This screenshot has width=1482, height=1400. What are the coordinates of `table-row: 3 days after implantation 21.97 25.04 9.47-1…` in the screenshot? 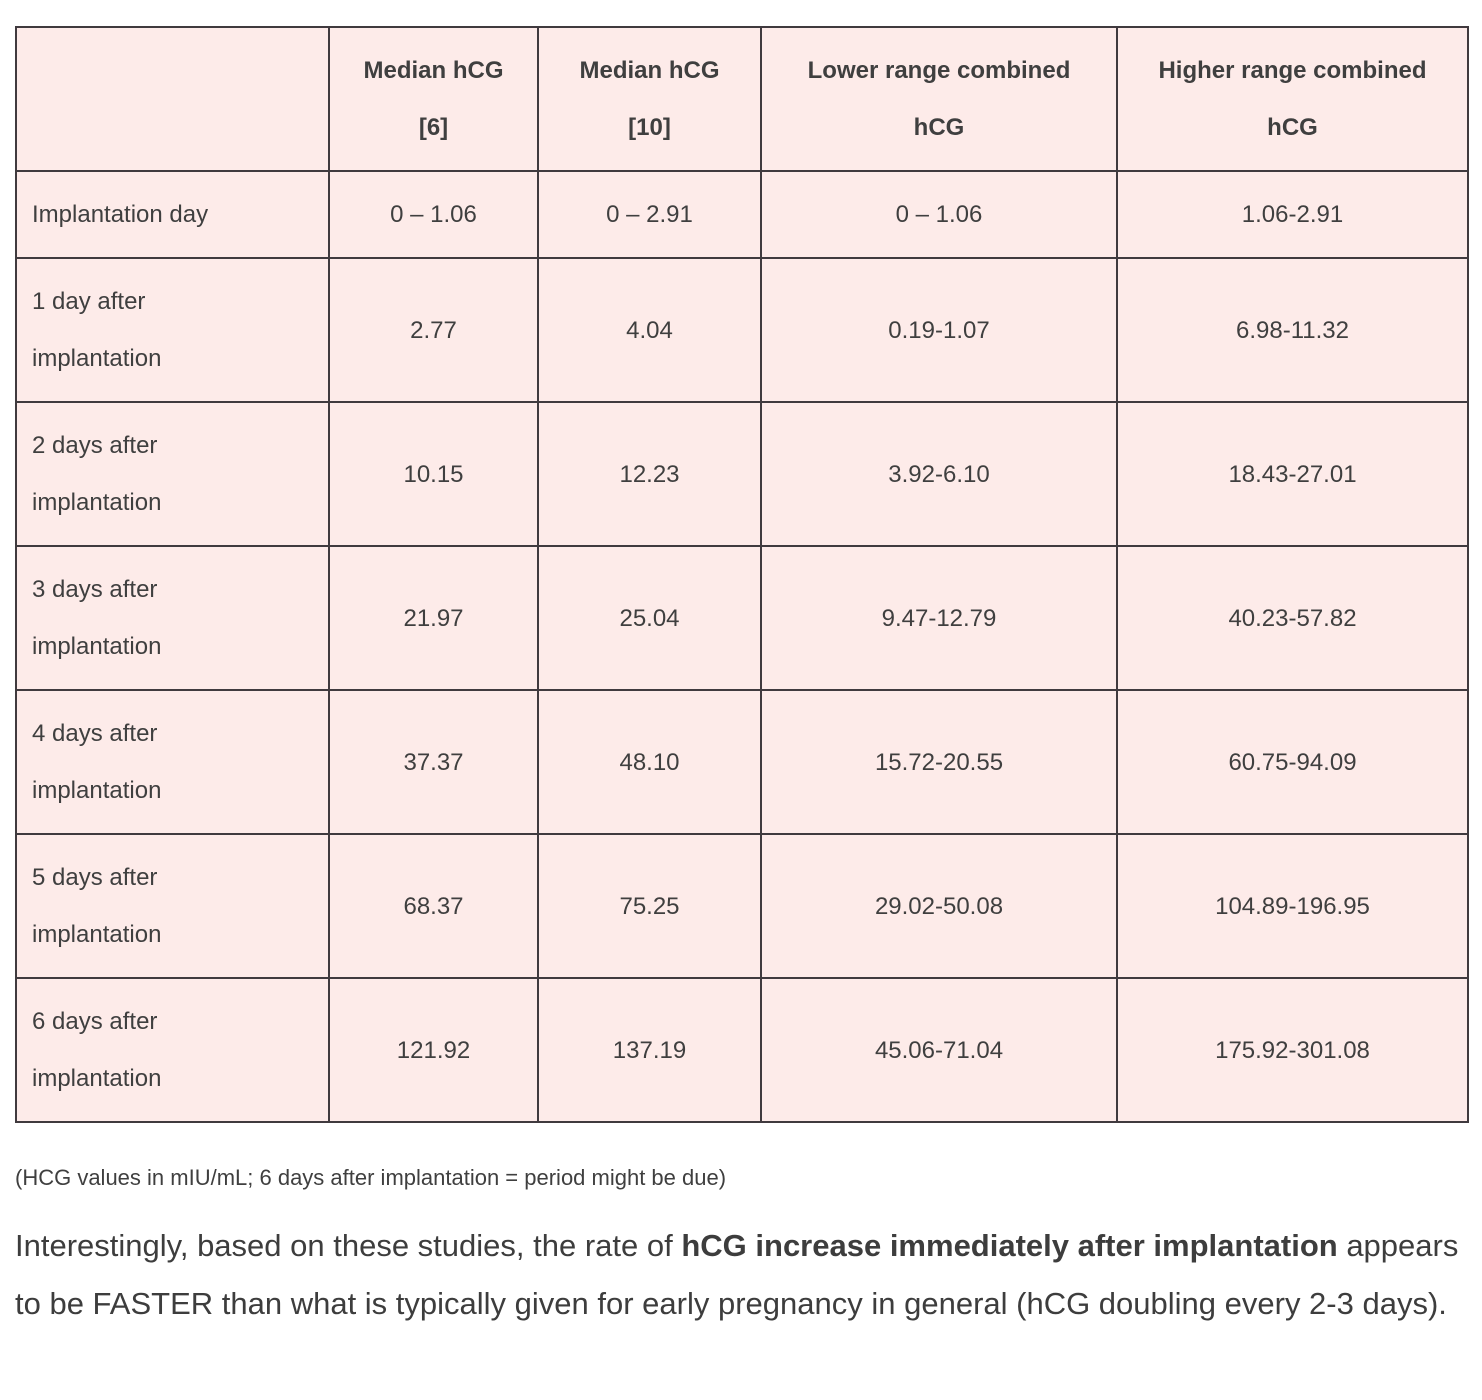 It's located at (742, 618).